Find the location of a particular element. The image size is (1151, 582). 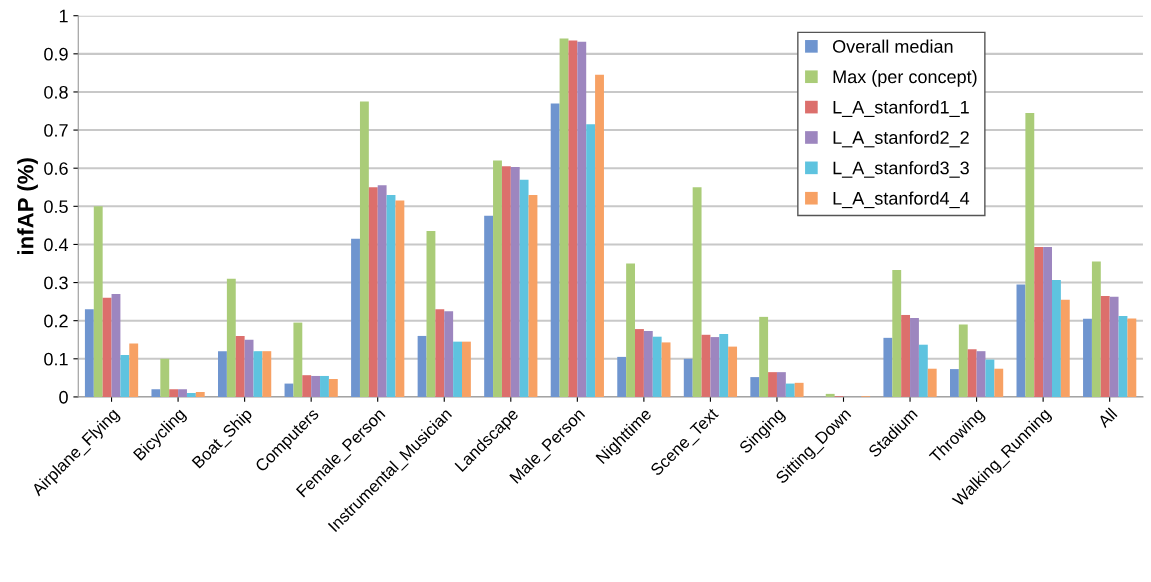

y-axis-title: infAP (%) is located at coordinates (27, 206).